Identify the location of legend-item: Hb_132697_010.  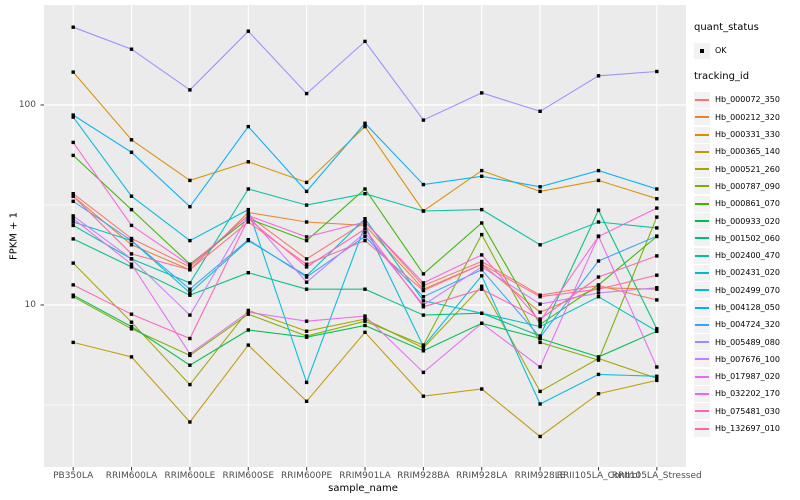
(747, 428).